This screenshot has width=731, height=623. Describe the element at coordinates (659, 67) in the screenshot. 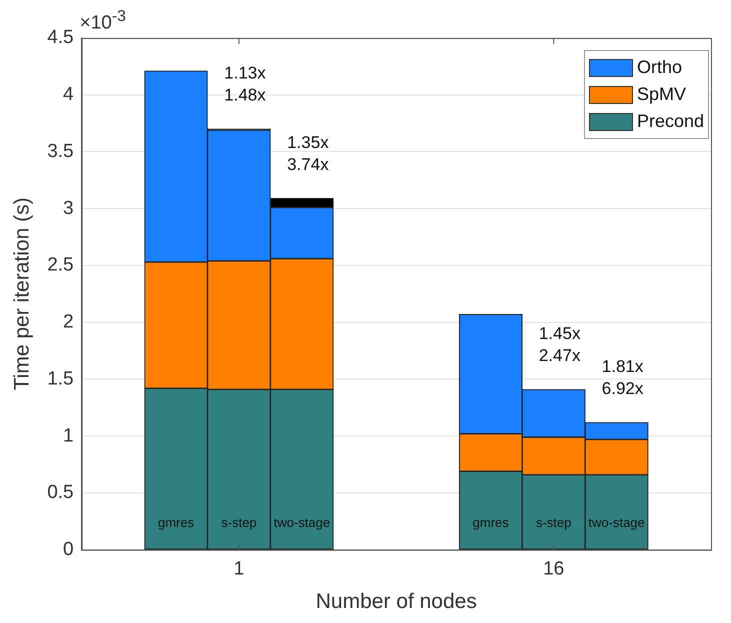

I see `legend-label: Ortho` at that location.